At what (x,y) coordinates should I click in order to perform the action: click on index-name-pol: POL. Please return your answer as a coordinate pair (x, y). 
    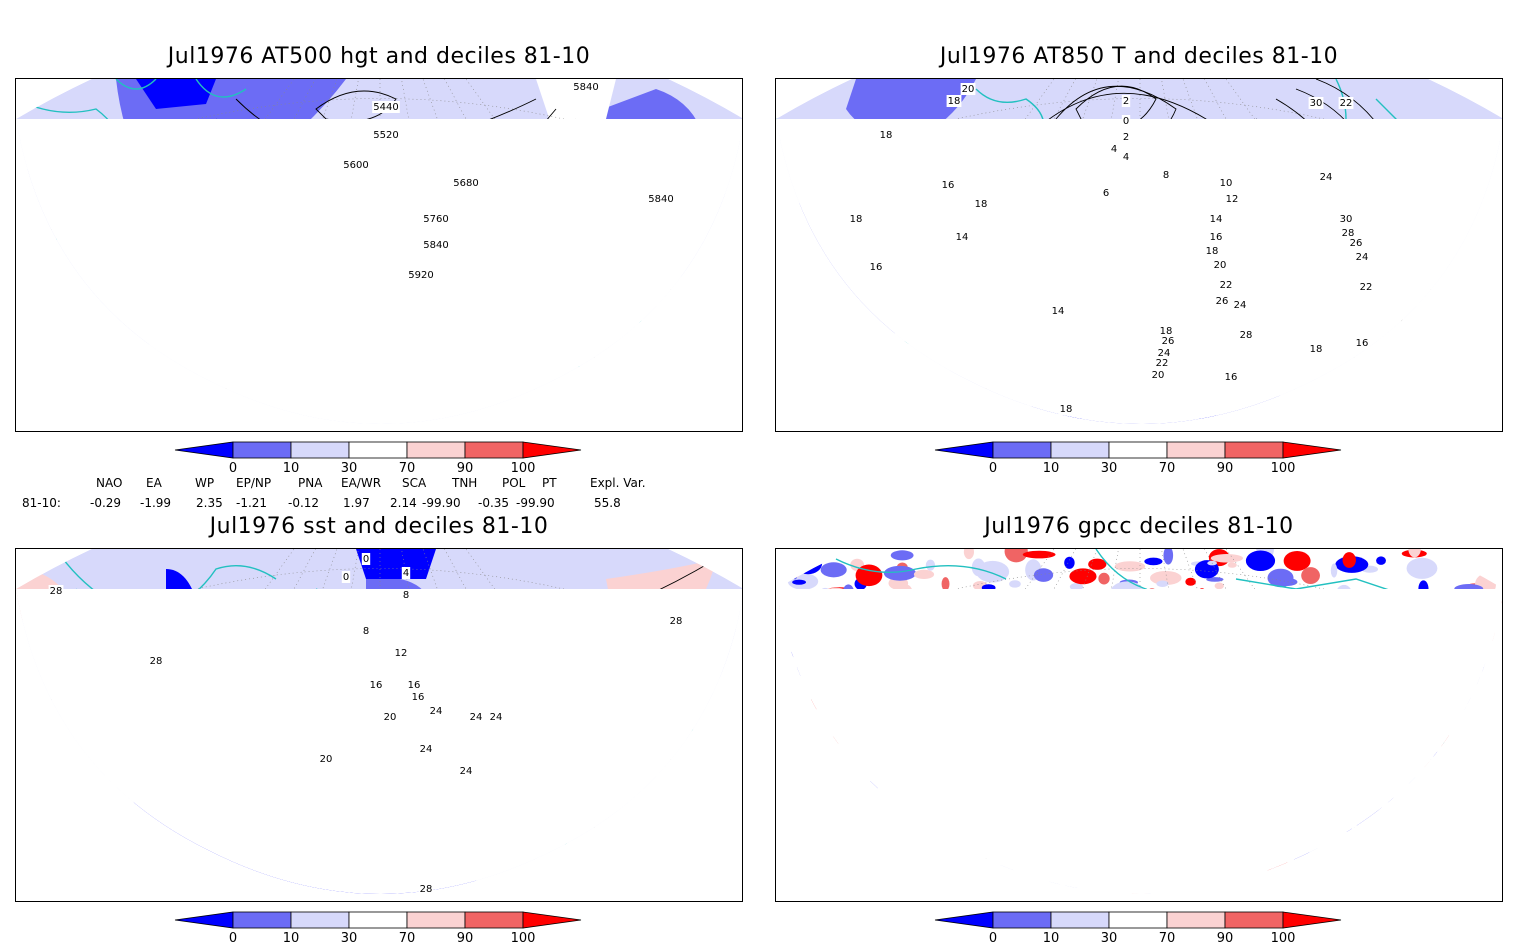
    Looking at the image, I should click on (514, 483).